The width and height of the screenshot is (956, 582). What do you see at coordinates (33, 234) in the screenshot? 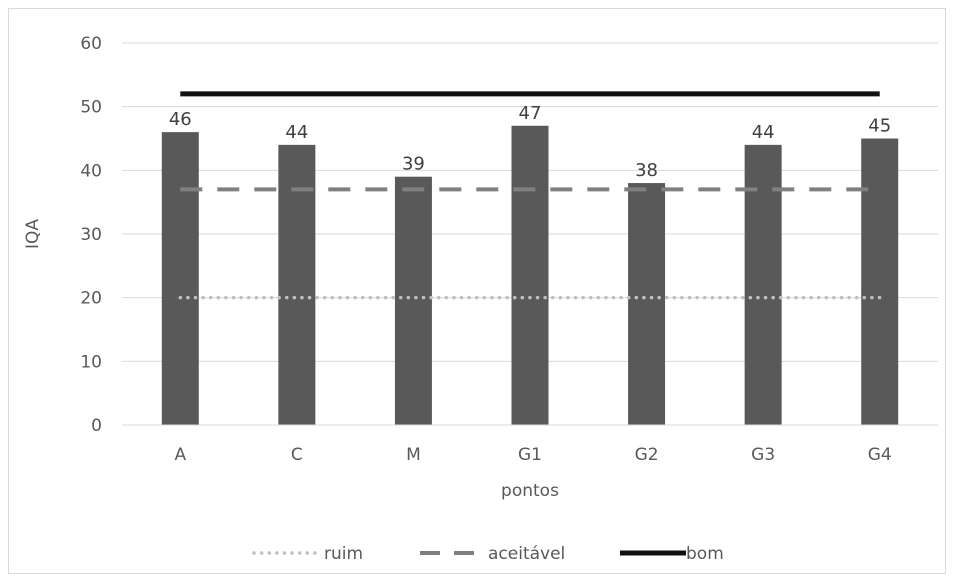
I see `y-axis-title: IQA` at bounding box center [33, 234].